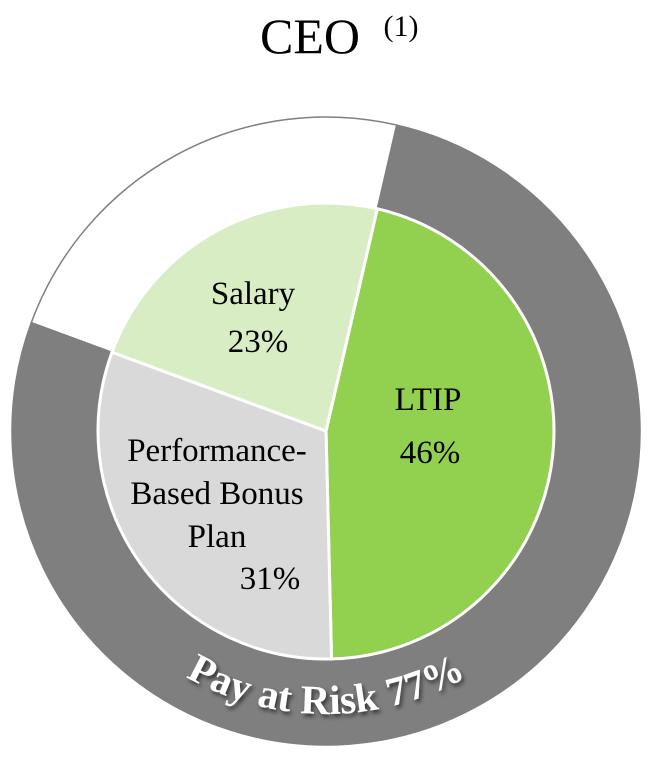 The width and height of the screenshot is (651, 757). What do you see at coordinates (428, 400) in the screenshot?
I see `category-label: LTIP` at bounding box center [428, 400].